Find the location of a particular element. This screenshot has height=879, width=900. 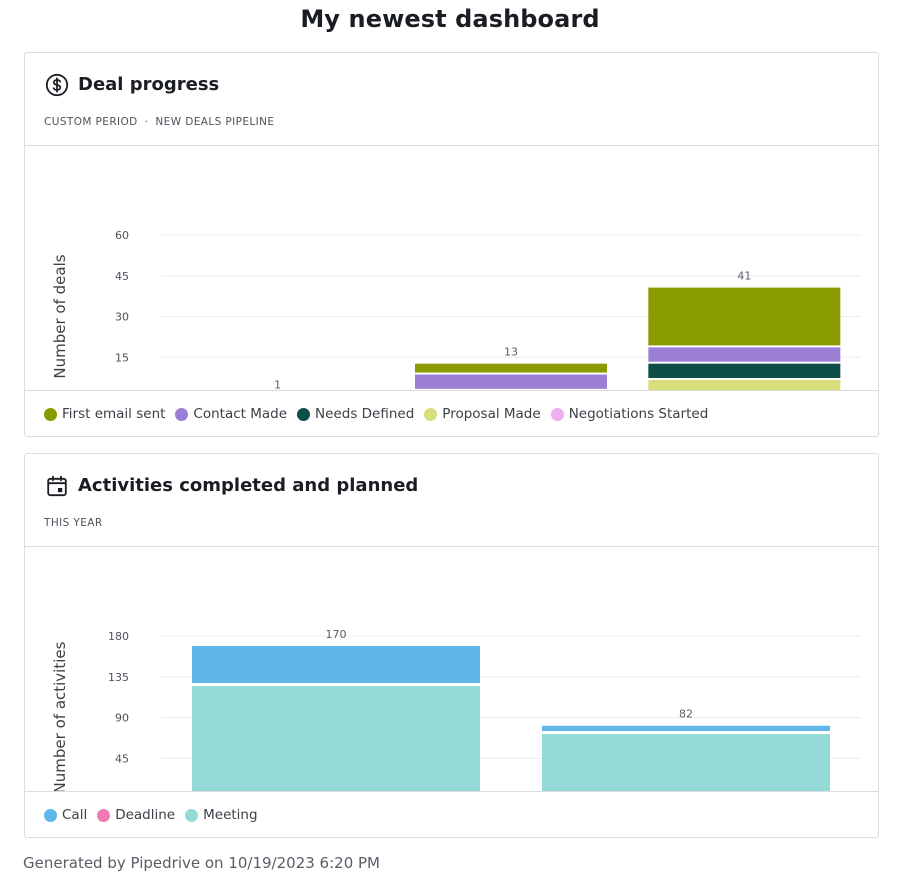

card-title: Activities completed and planned is located at coordinates (248, 485).